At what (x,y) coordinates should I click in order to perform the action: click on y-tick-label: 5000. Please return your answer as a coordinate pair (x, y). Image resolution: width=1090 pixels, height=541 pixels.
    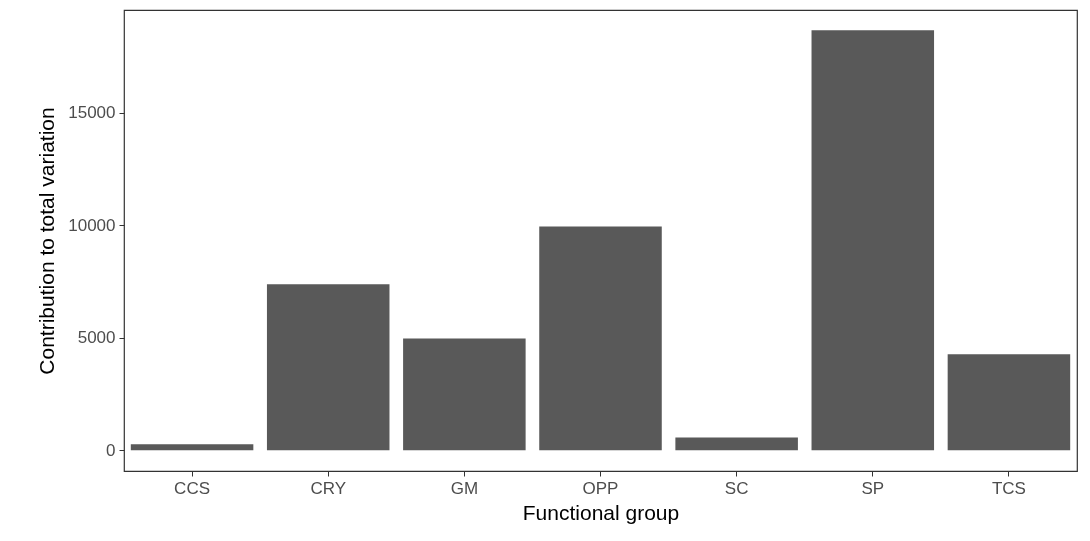
    Looking at the image, I should click on (96, 338).